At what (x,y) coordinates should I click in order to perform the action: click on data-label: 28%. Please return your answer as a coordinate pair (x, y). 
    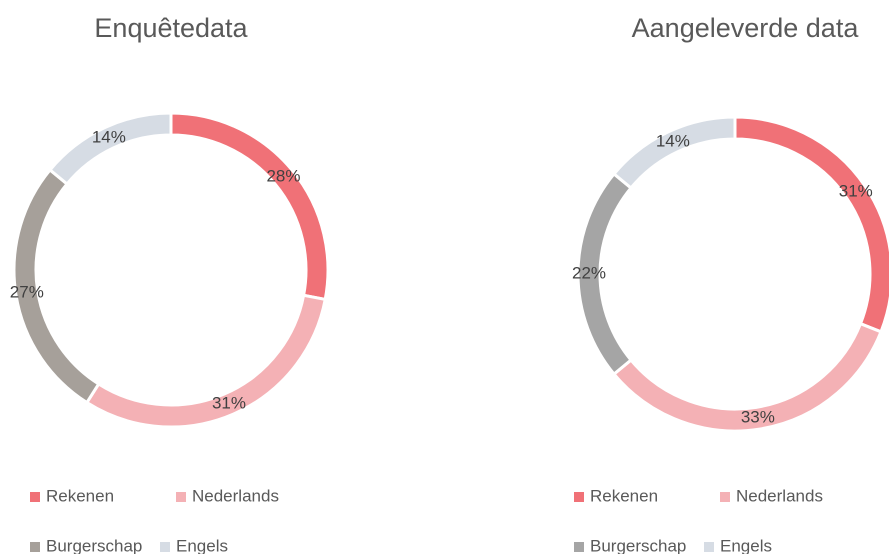
    Looking at the image, I should click on (283, 175).